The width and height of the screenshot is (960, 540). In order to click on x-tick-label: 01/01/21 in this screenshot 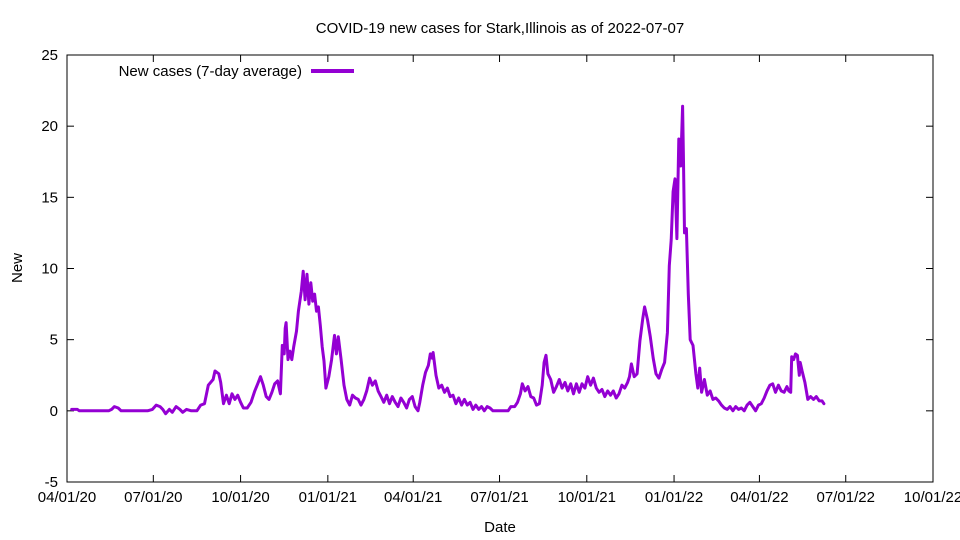, I will do `click(328, 497)`.